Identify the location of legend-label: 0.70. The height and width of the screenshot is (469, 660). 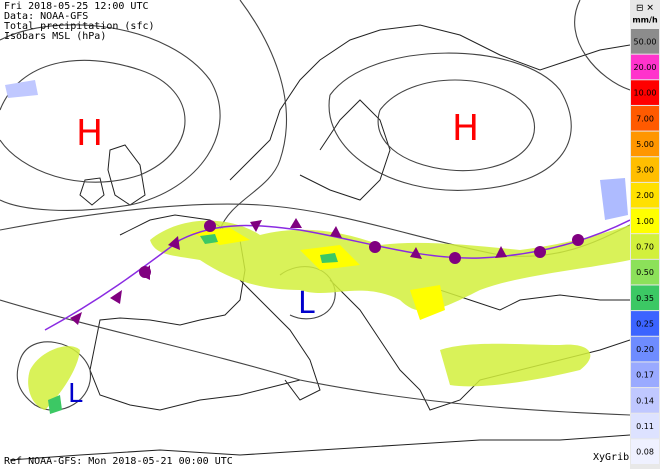
(645, 247).